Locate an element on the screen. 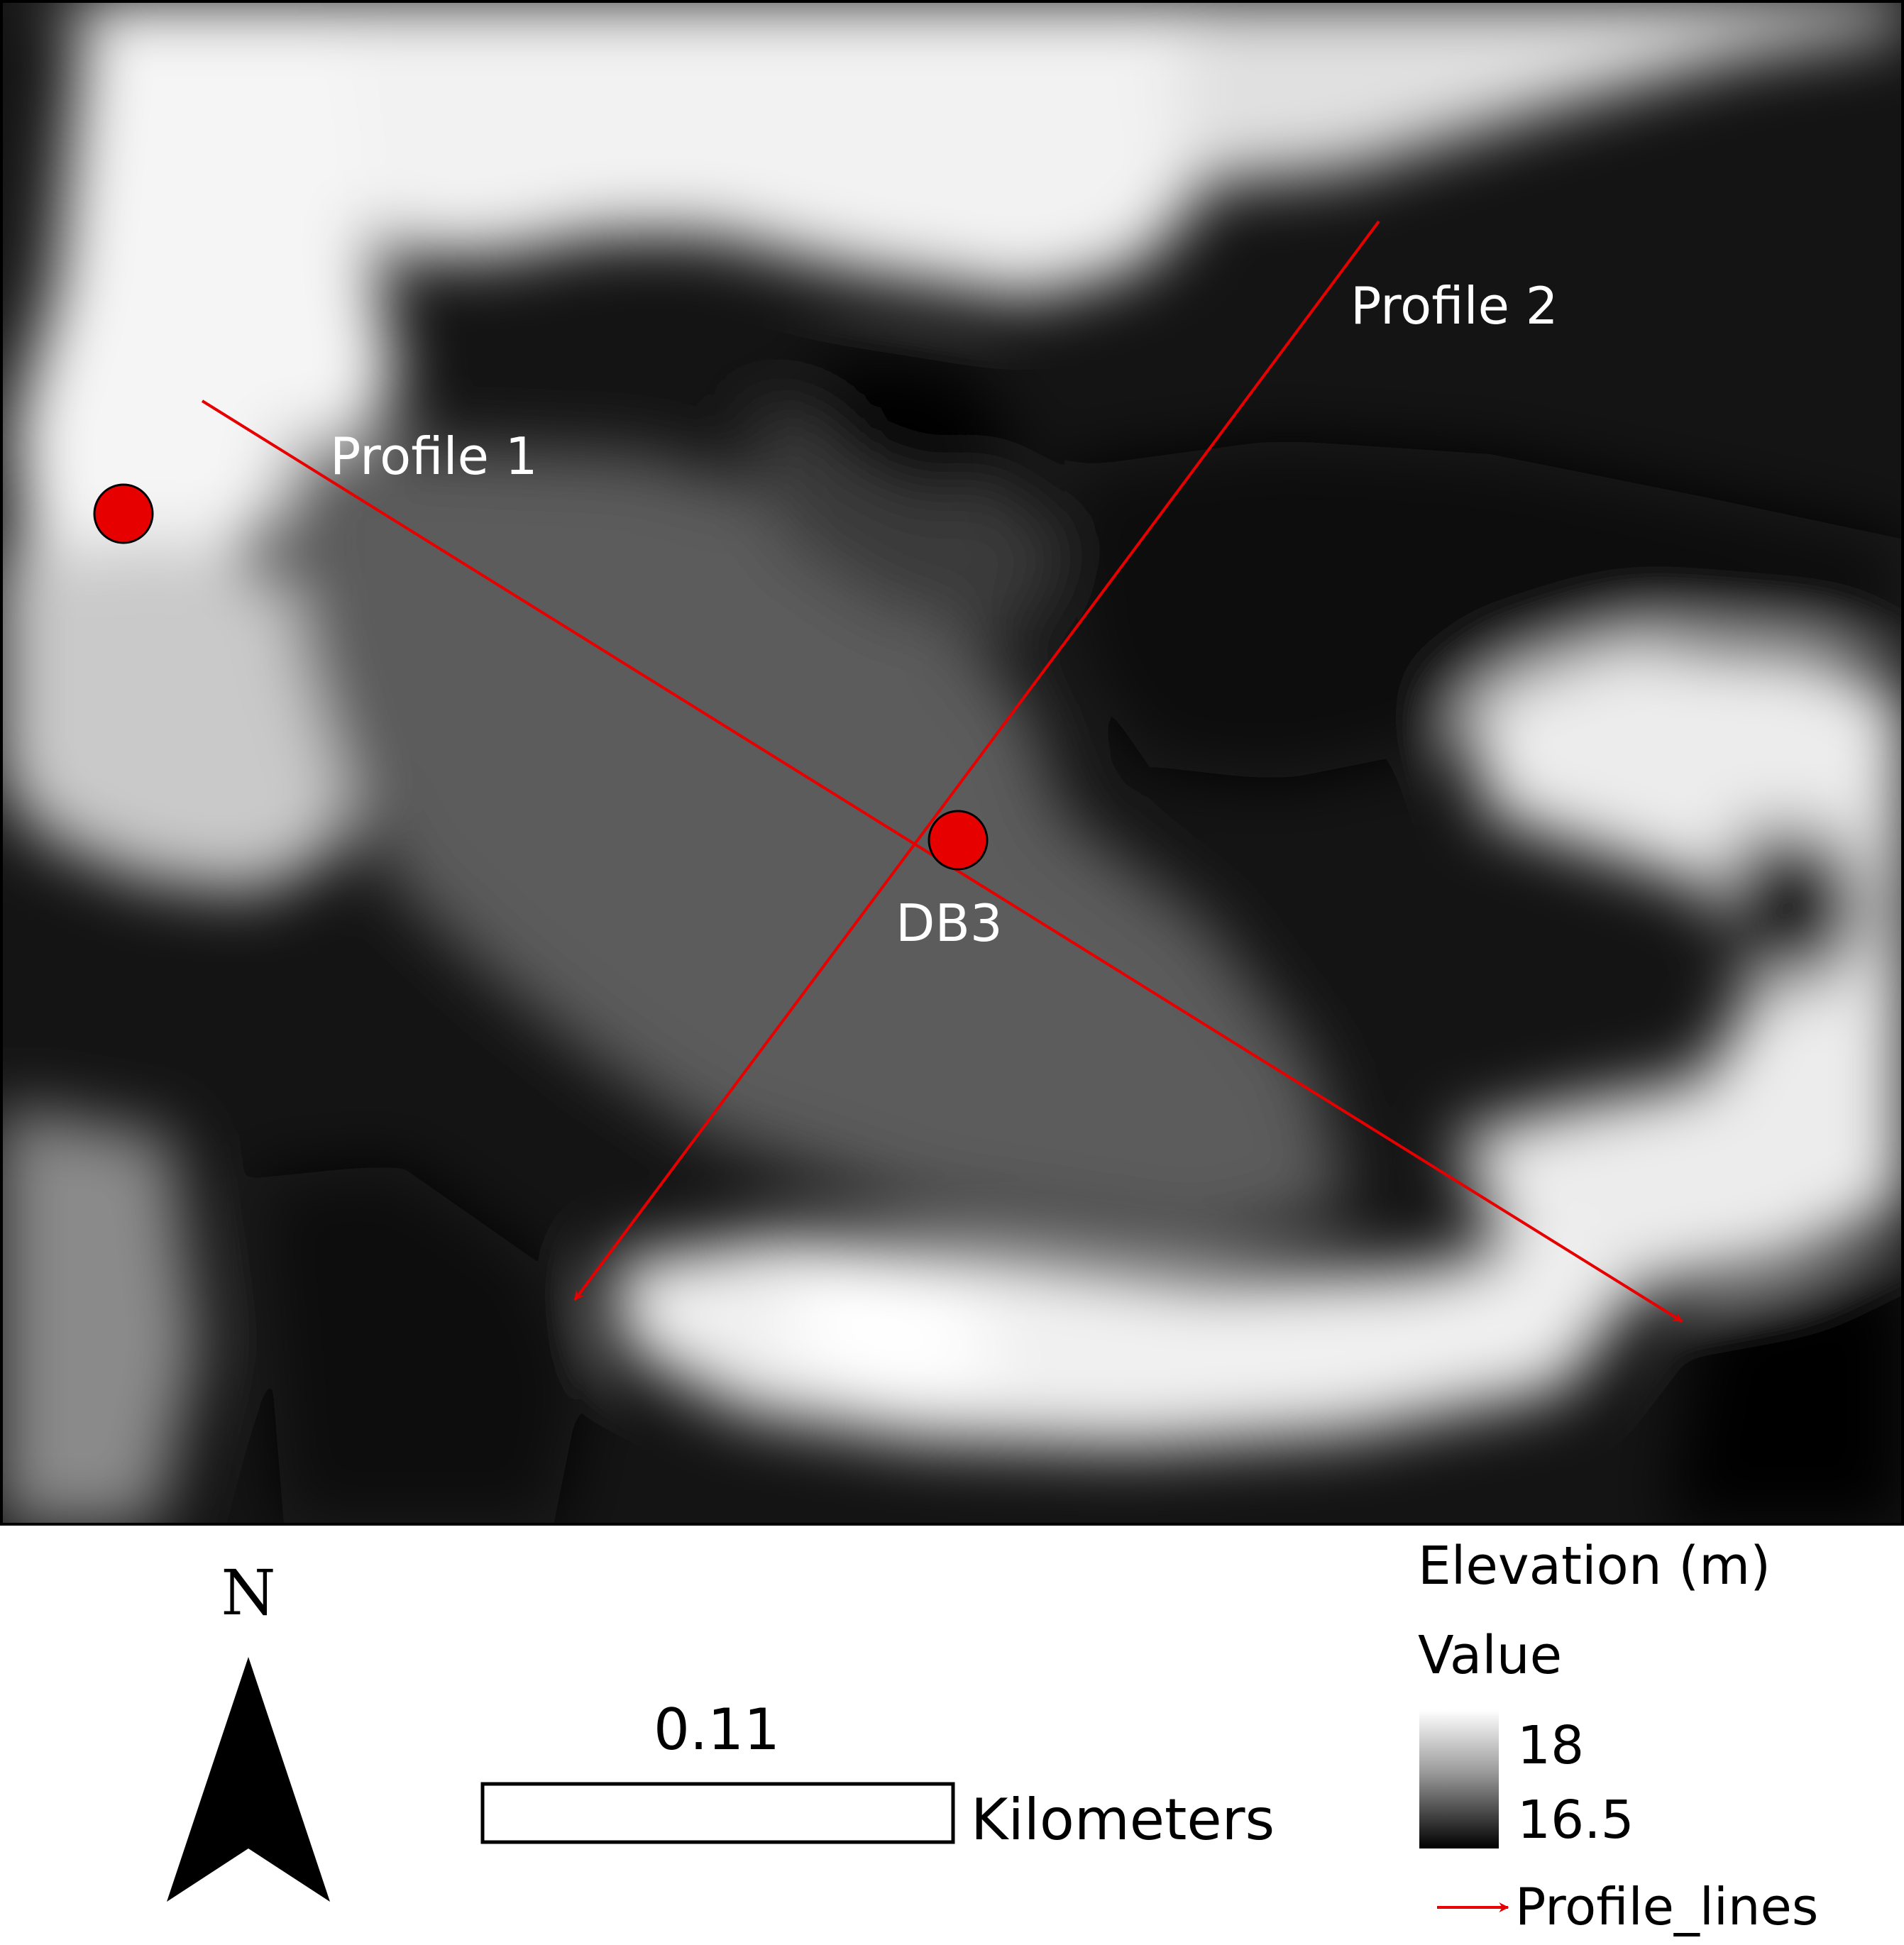 The height and width of the screenshot is (1945, 1904). north-arrow: N is located at coordinates (249, 1729).